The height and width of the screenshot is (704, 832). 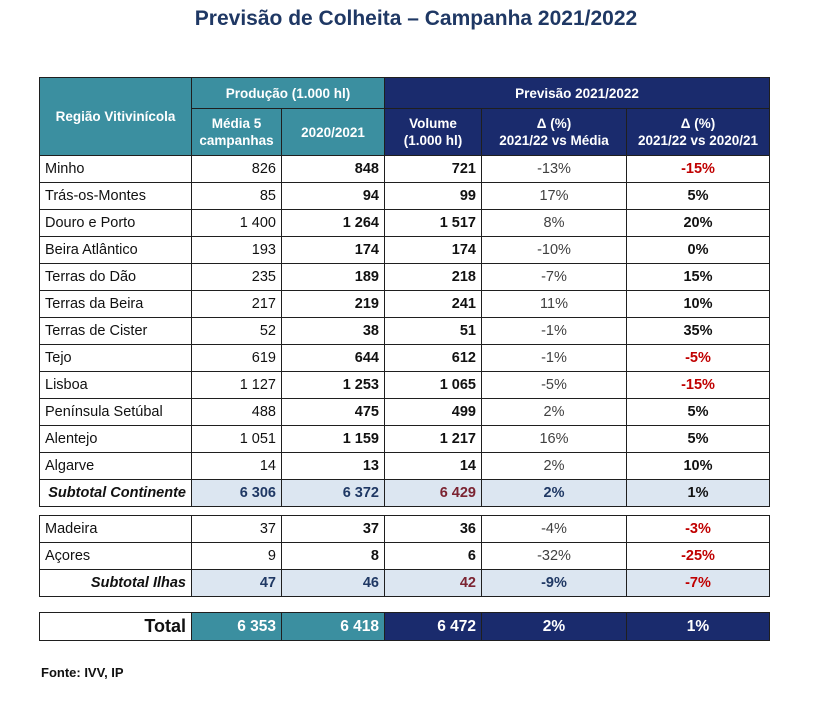 I want to click on prev-year-cell: 13, so click(x=333, y=466).